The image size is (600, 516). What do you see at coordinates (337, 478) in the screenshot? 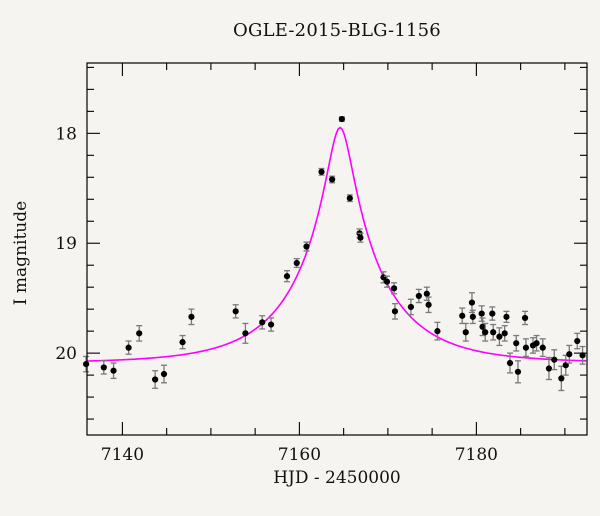
I see `x-axis-label: HJD - 2450000` at bounding box center [337, 478].